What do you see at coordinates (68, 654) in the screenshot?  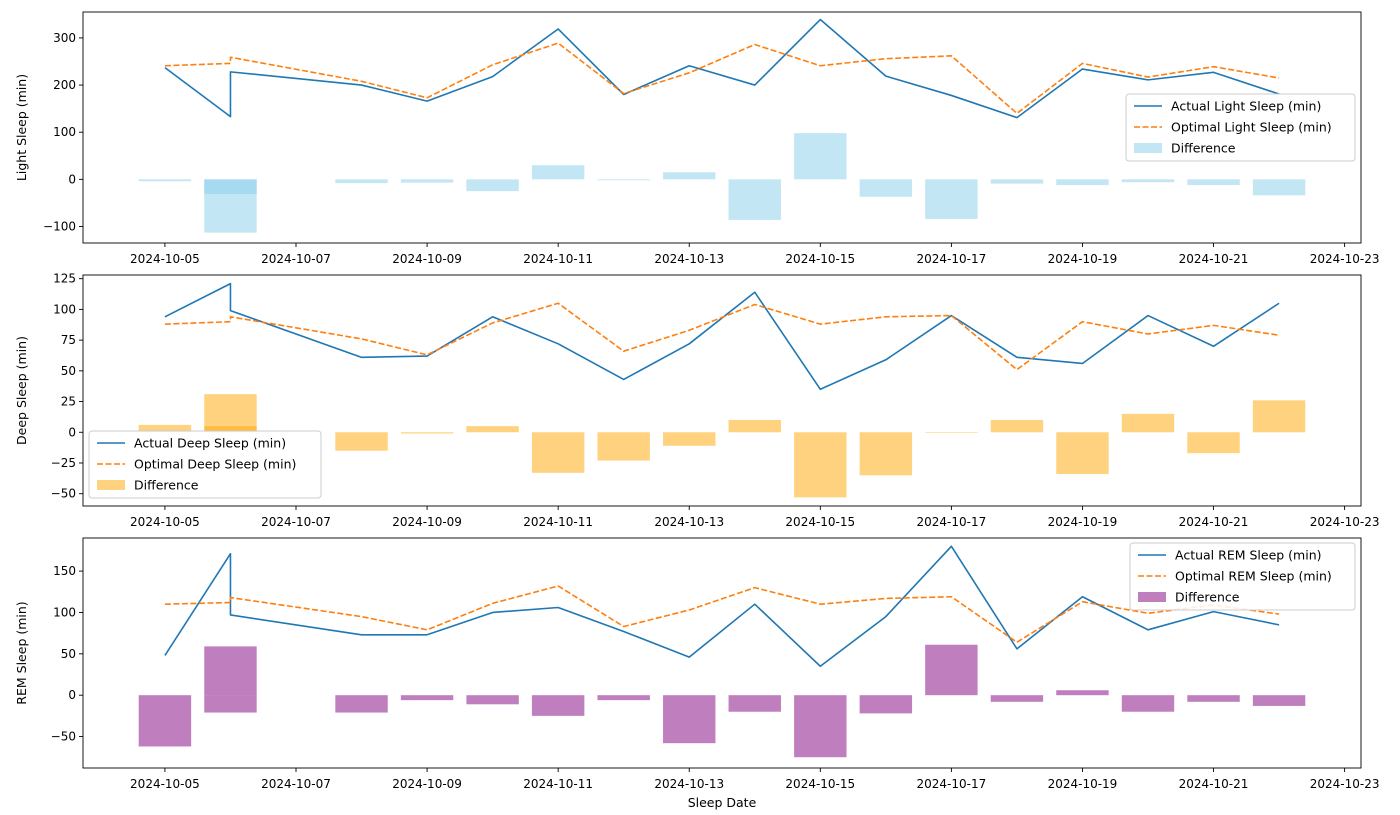 I see `y-tick-label: 50` at bounding box center [68, 654].